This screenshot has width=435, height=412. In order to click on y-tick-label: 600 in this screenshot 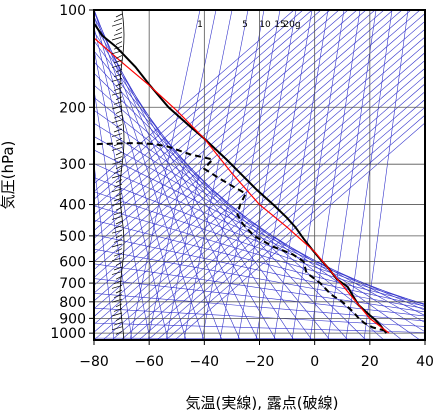, I will do `click(72, 262)`.